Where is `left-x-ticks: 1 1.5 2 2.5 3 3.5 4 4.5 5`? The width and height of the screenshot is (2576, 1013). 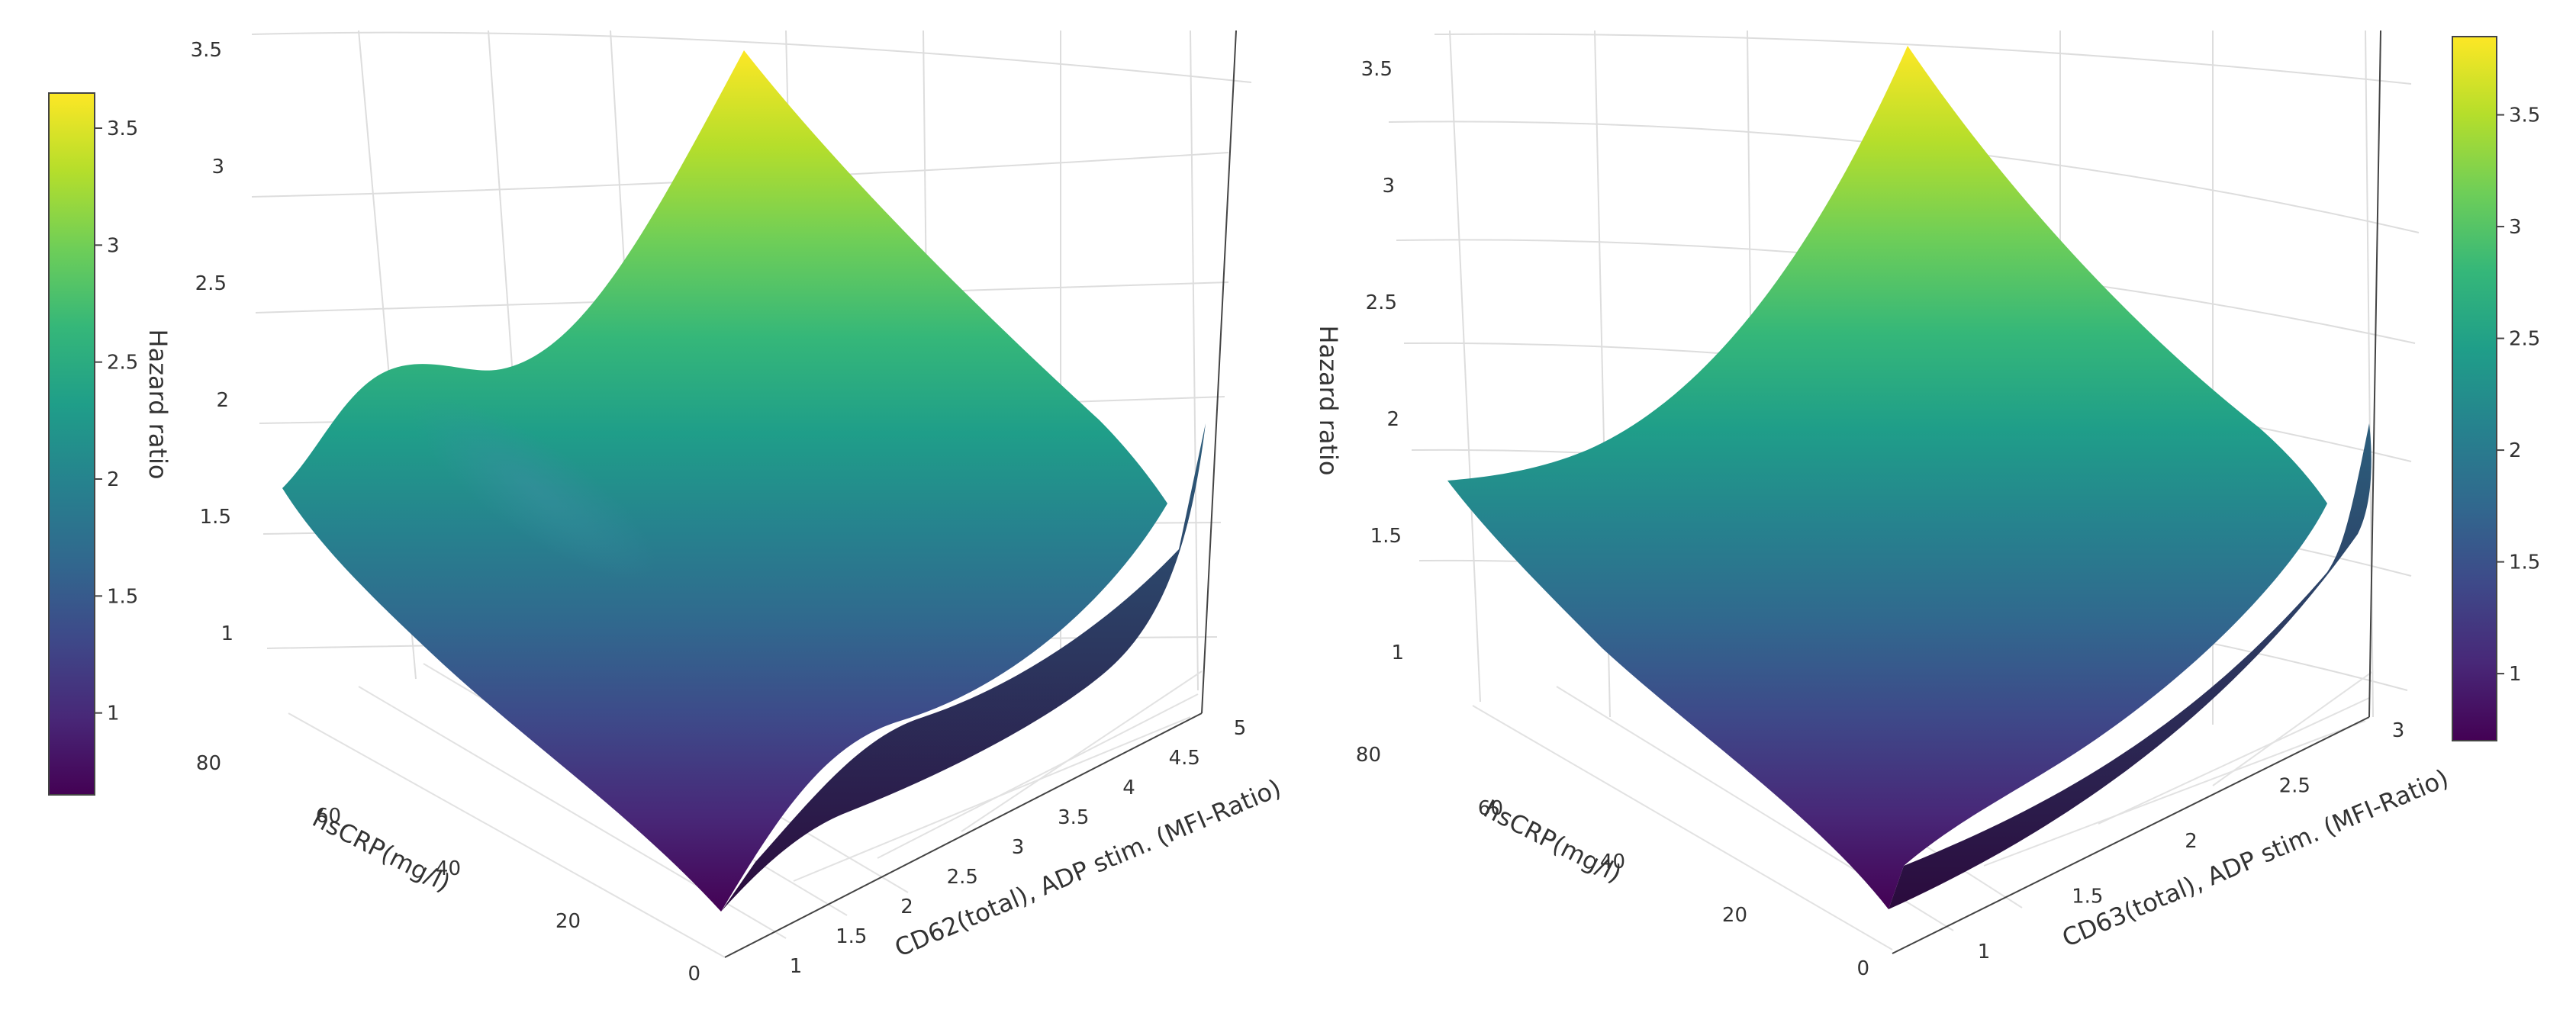 left-x-ticks: 1 1.5 2 2.5 3 3.5 4 4.5 5 is located at coordinates (1018, 847).